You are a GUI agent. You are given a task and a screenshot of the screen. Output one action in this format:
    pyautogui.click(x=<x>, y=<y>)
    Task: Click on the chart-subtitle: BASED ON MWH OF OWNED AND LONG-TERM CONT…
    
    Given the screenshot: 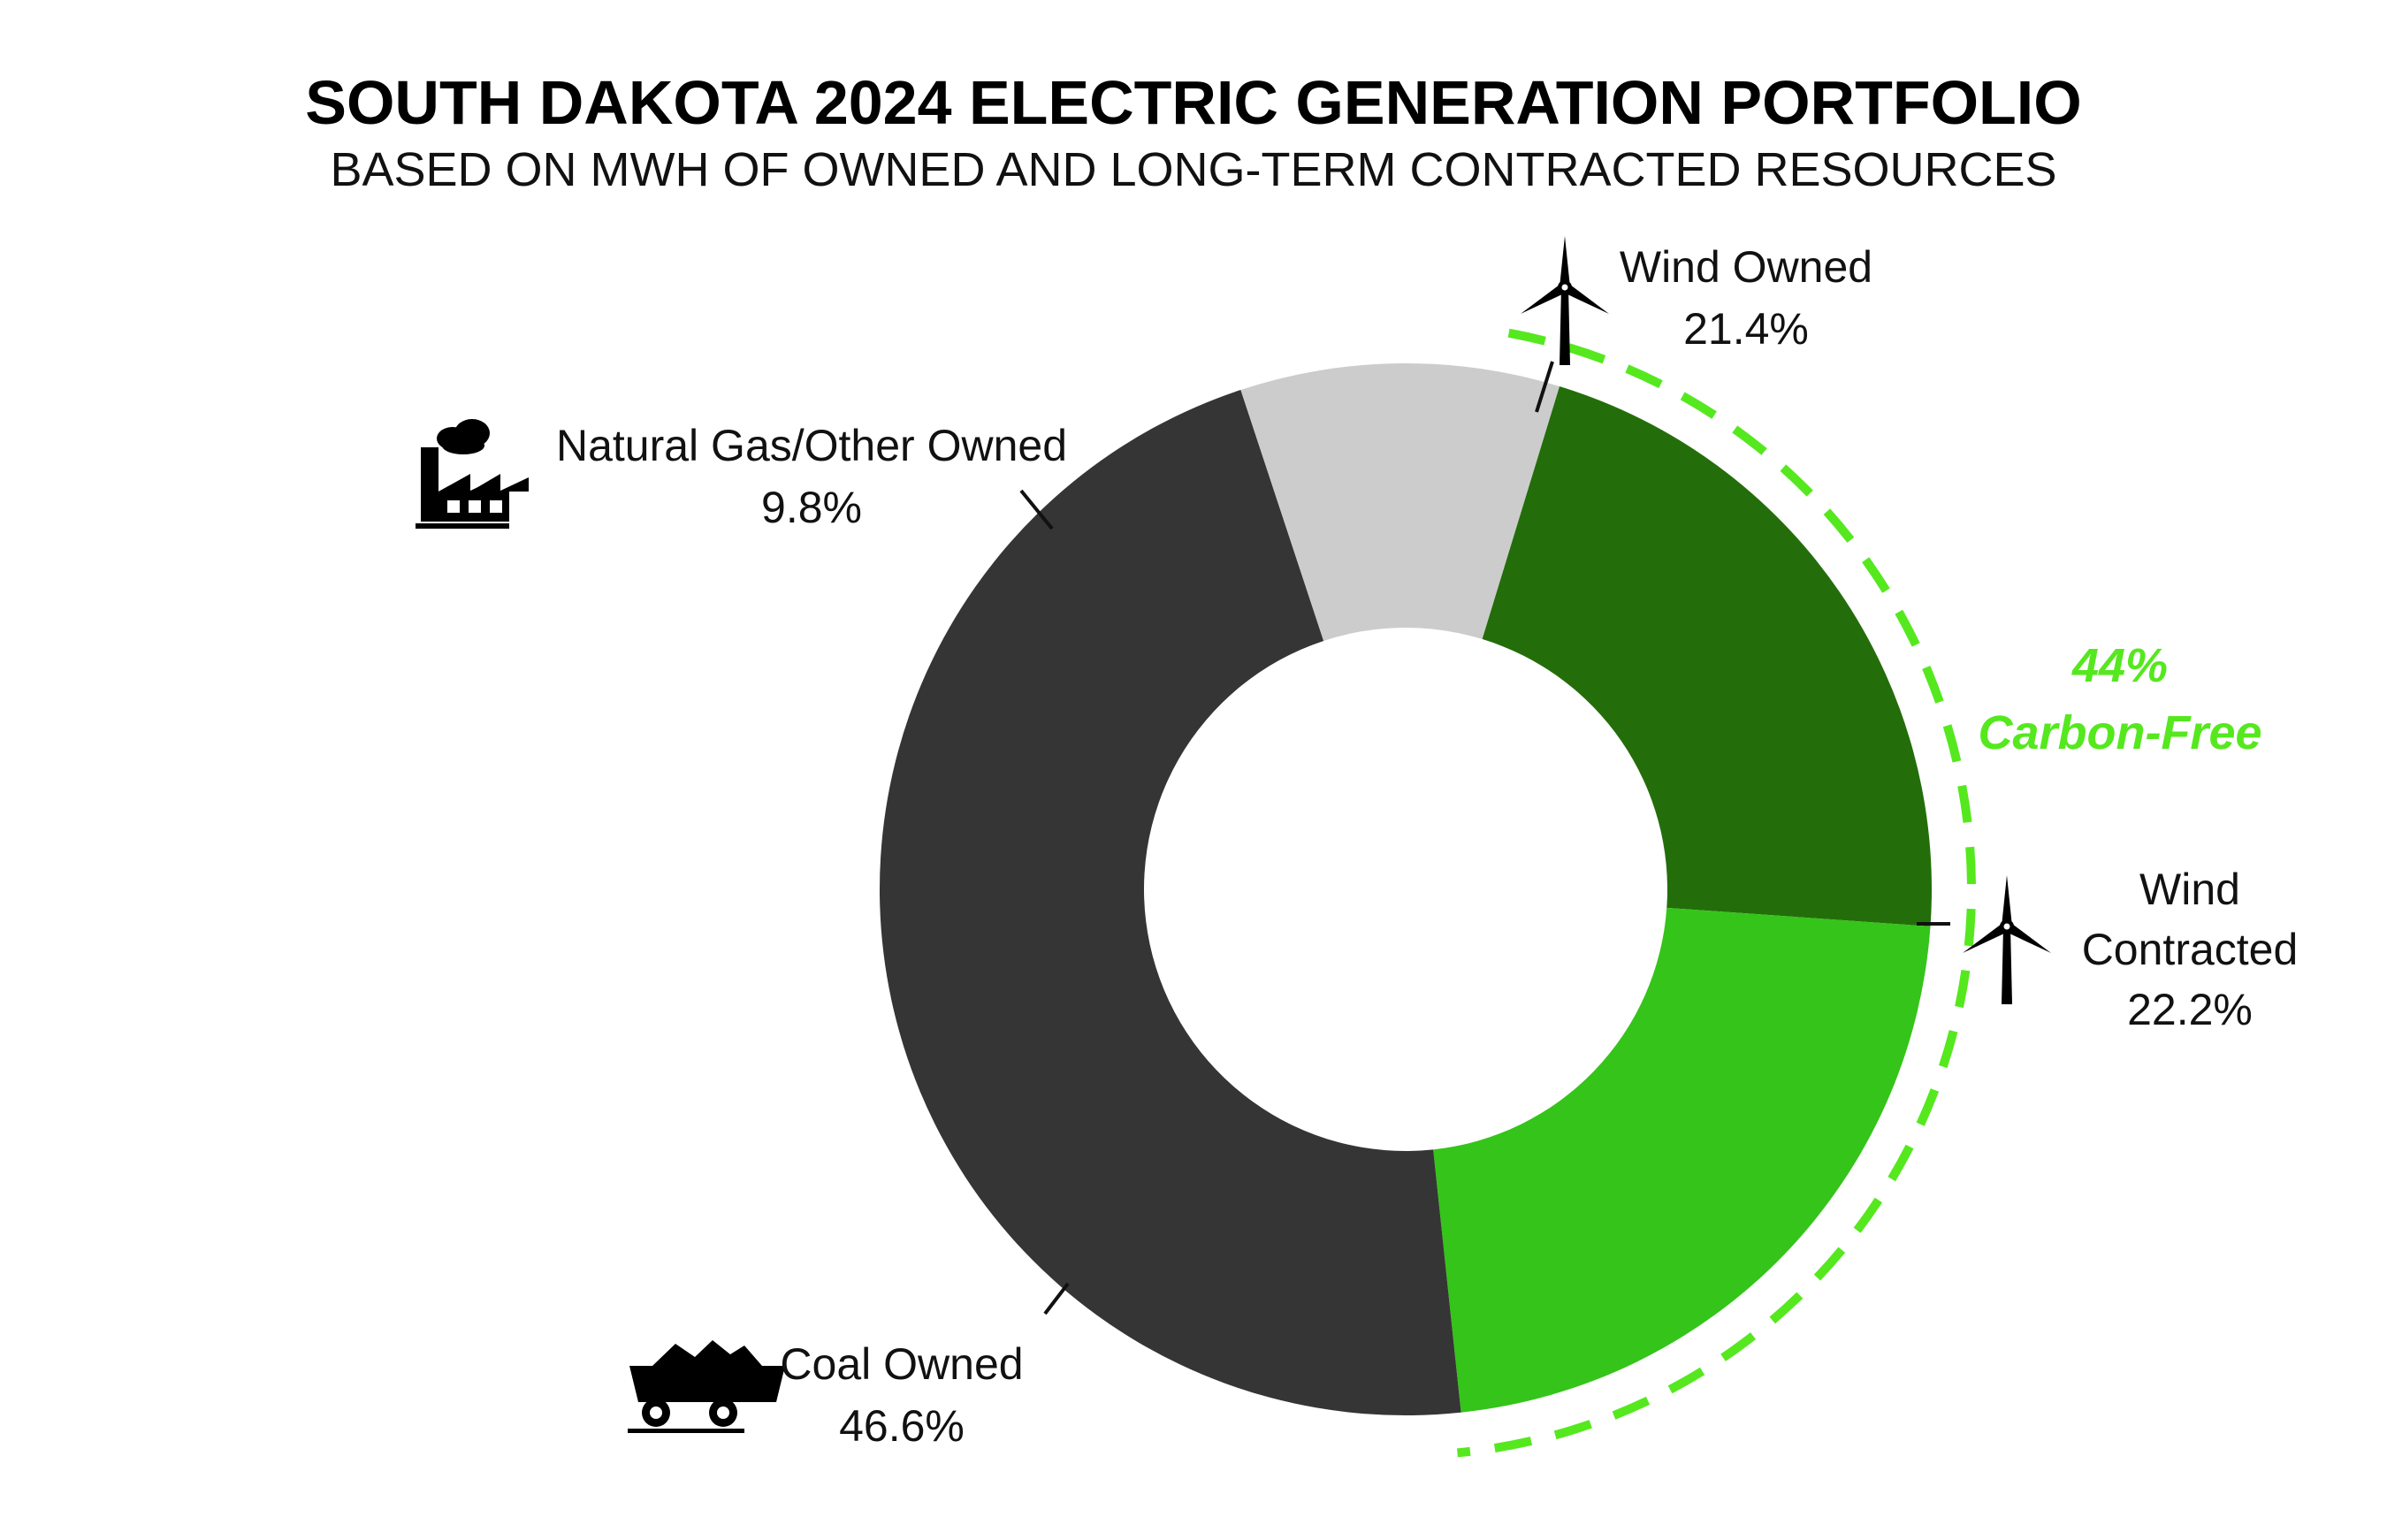 What is the action you would take?
    pyautogui.click(x=1193, y=170)
    